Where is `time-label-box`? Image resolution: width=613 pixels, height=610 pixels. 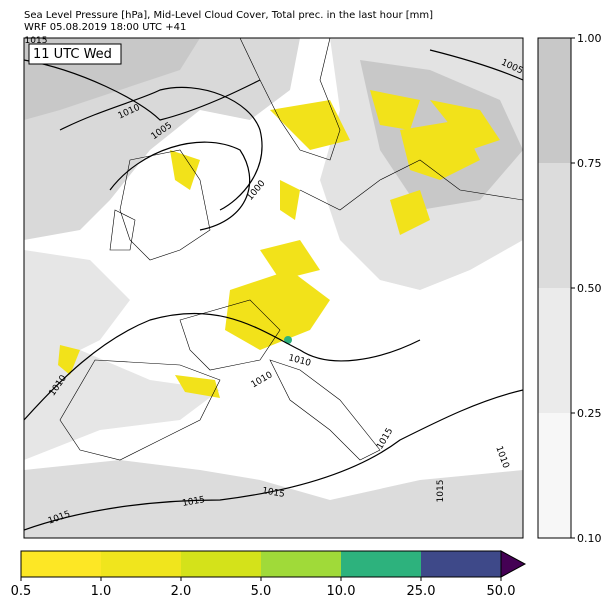
time-label-box is located at coordinates (75, 54).